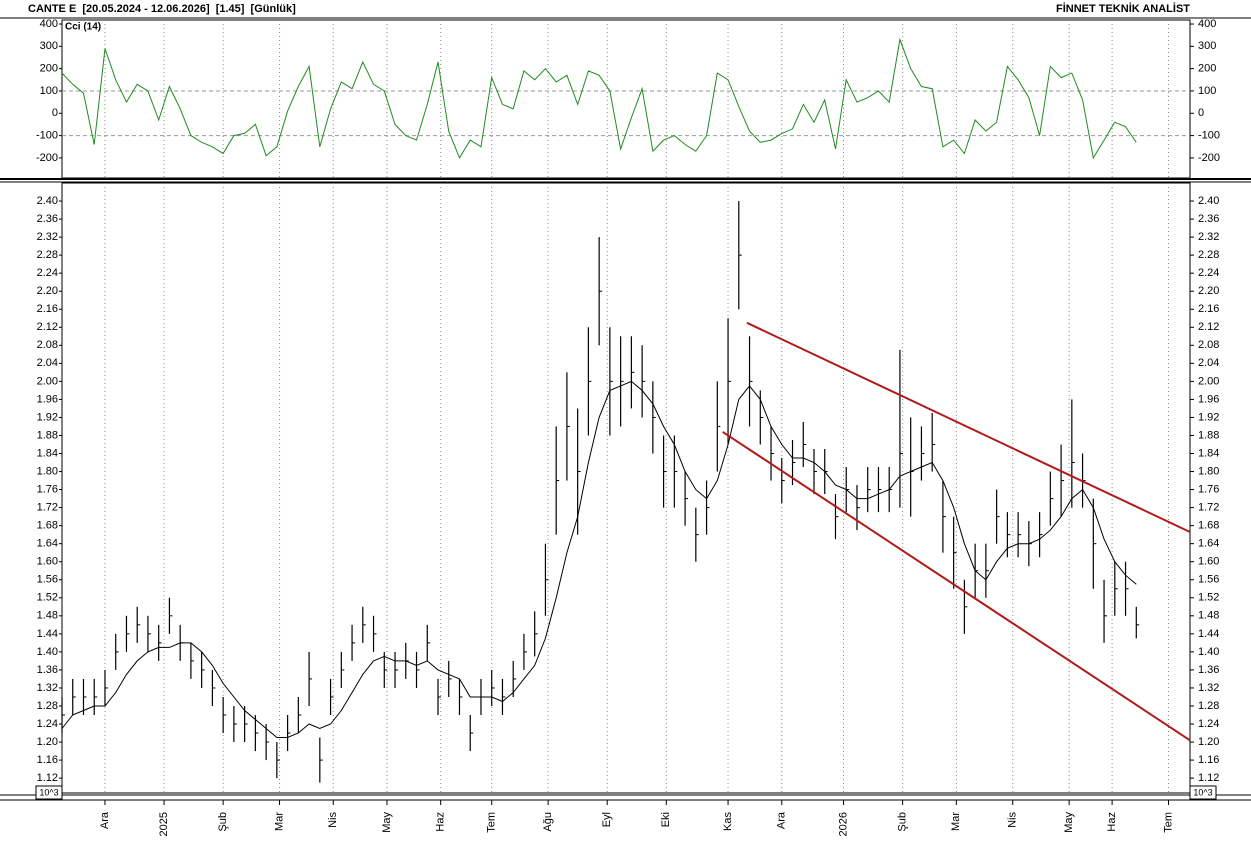 The height and width of the screenshot is (841, 1251). Describe the element at coordinates (47, 273) in the screenshot. I see `y-tick-label: 2.24` at that location.